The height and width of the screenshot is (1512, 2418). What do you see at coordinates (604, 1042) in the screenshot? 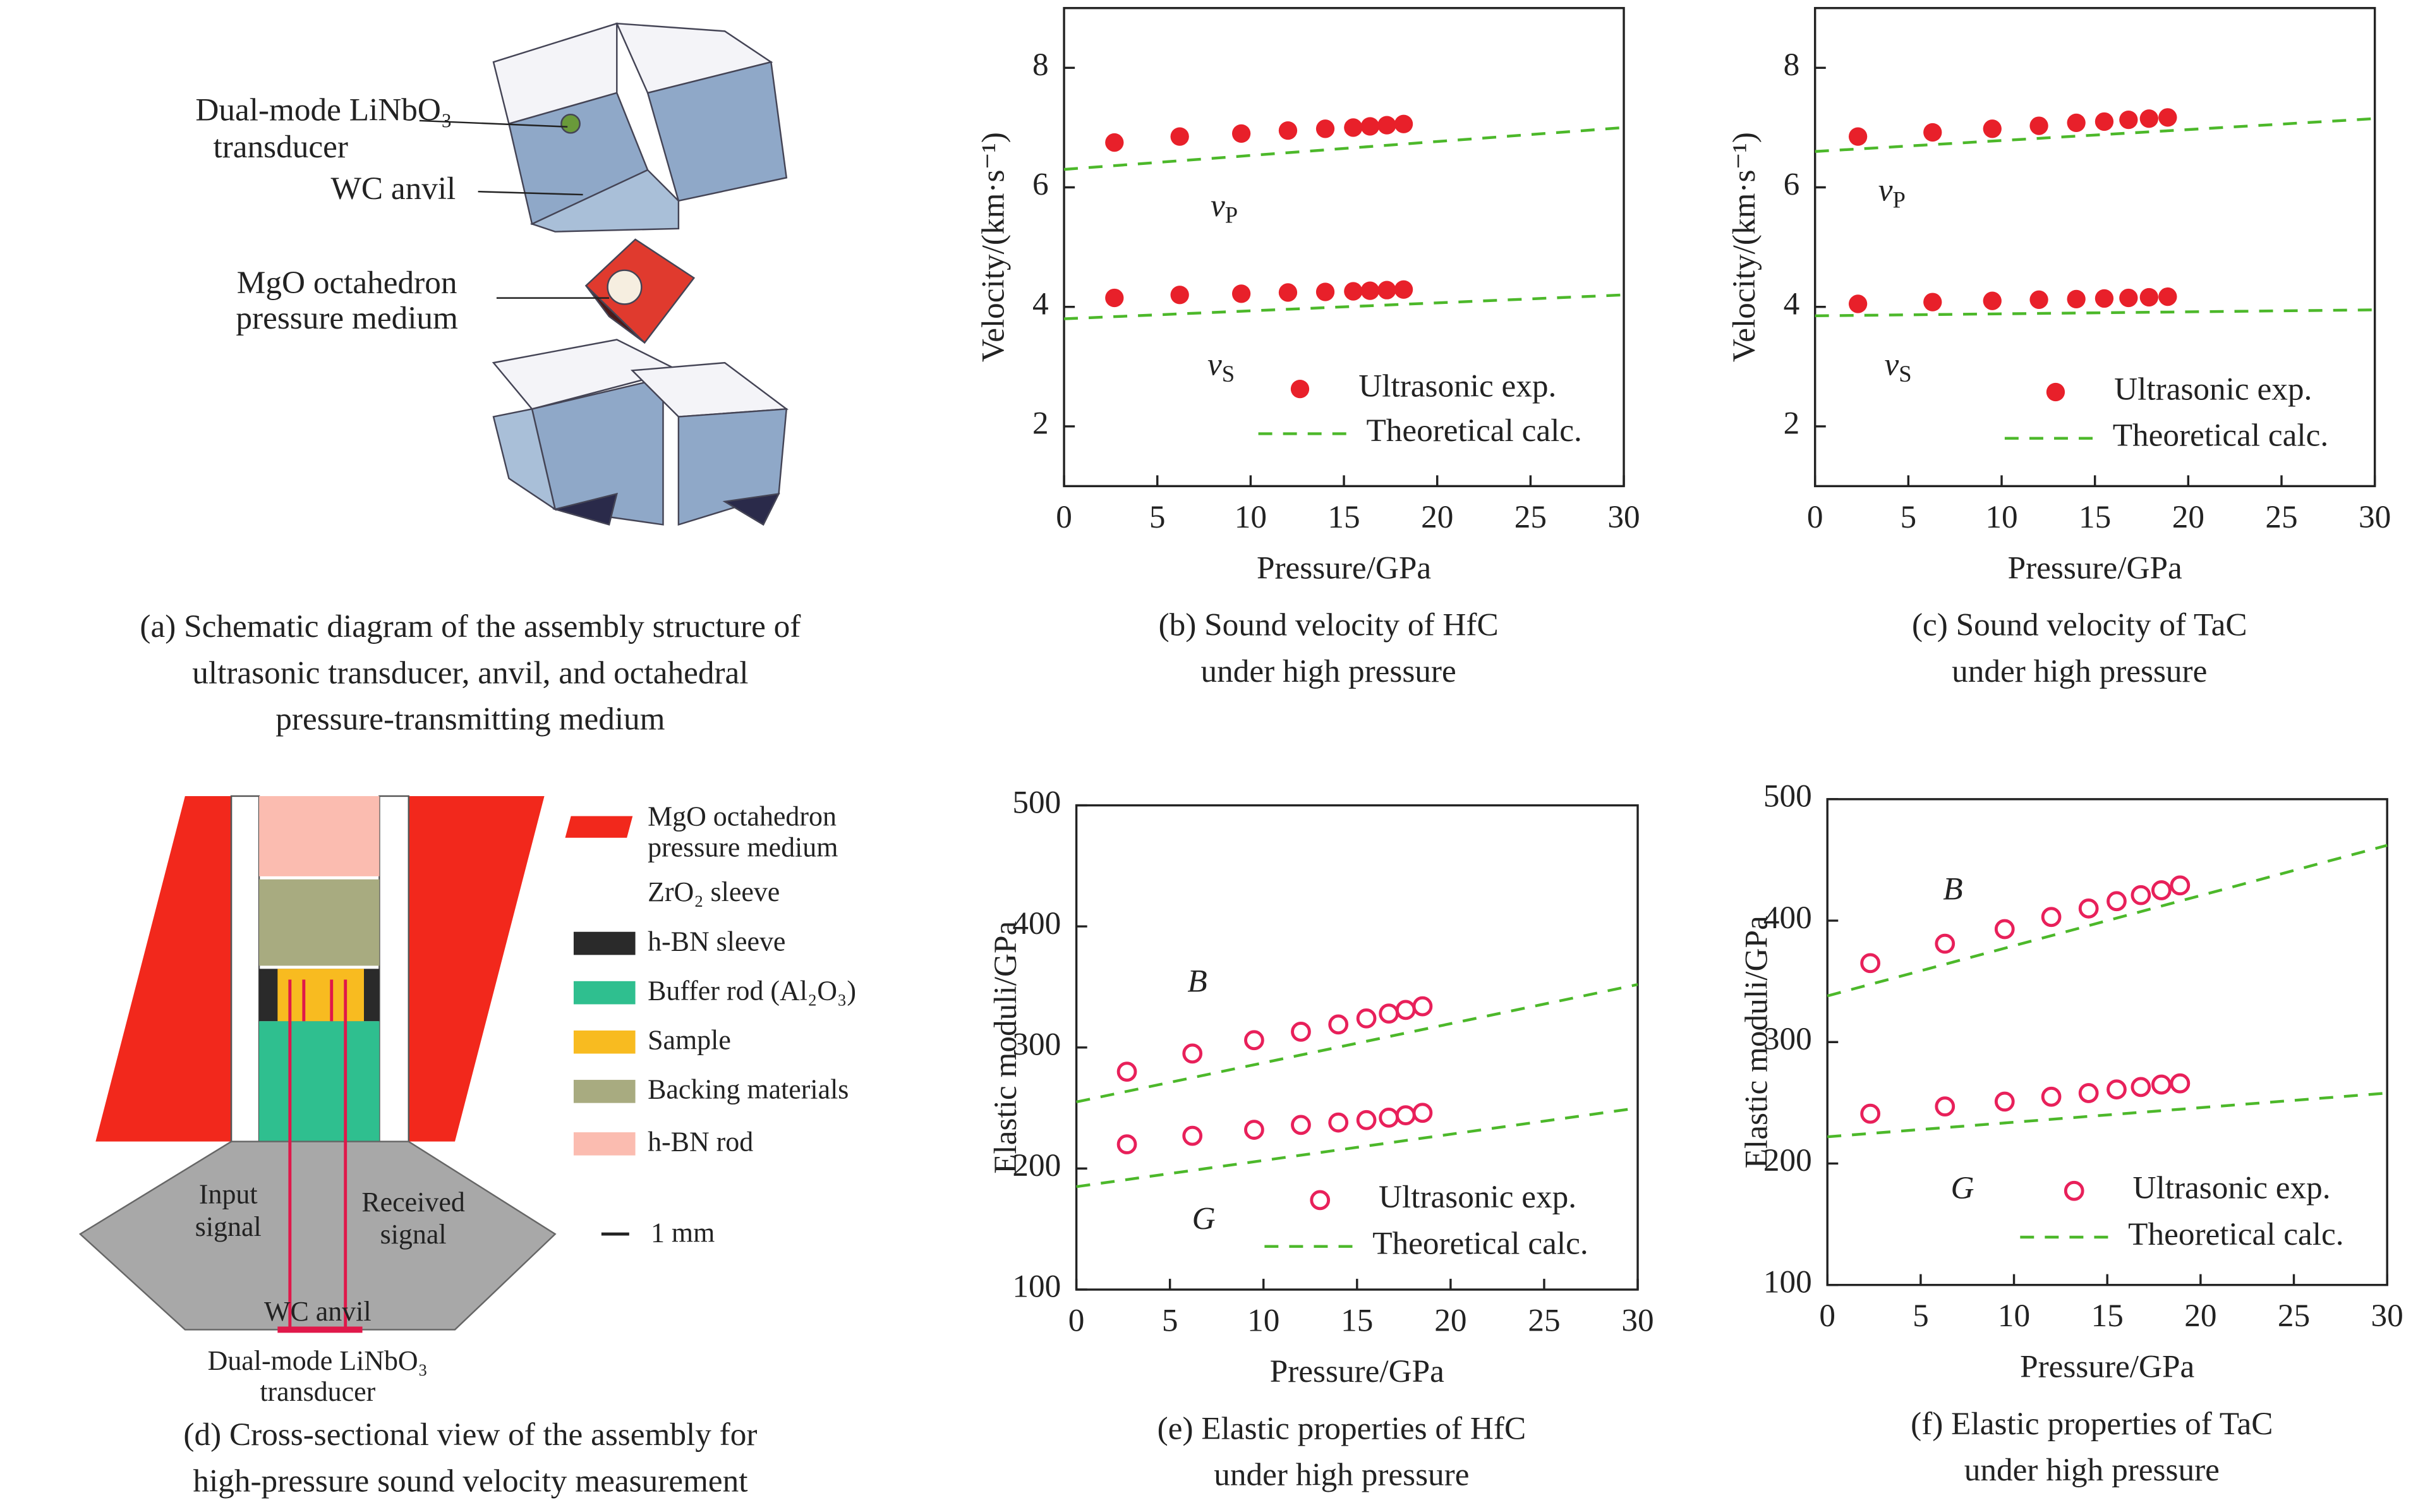
I see `legend-swatch` at bounding box center [604, 1042].